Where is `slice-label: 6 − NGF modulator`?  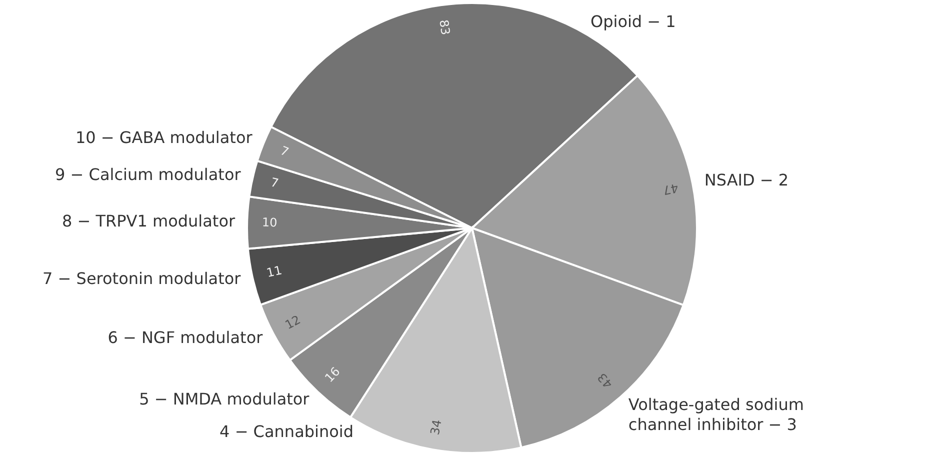
slice-label: 6 − NGF modulator is located at coordinates (186, 338).